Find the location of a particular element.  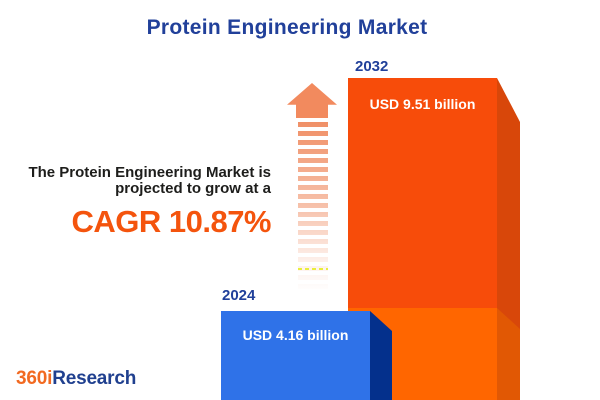

page-title: Protein Engineering Market is located at coordinates (287, 27).